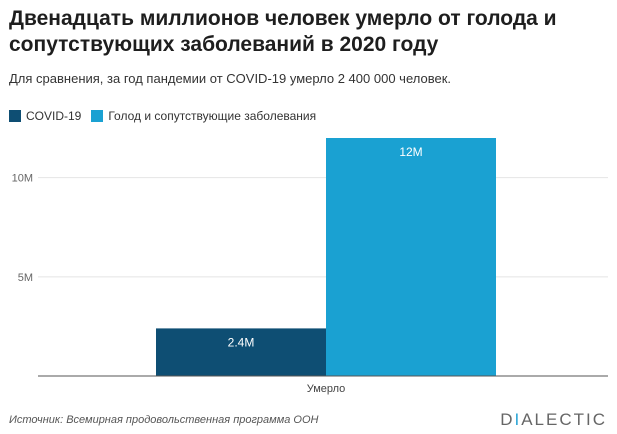  I want to click on brand-logo: DIALECTIC, so click(553, 419).